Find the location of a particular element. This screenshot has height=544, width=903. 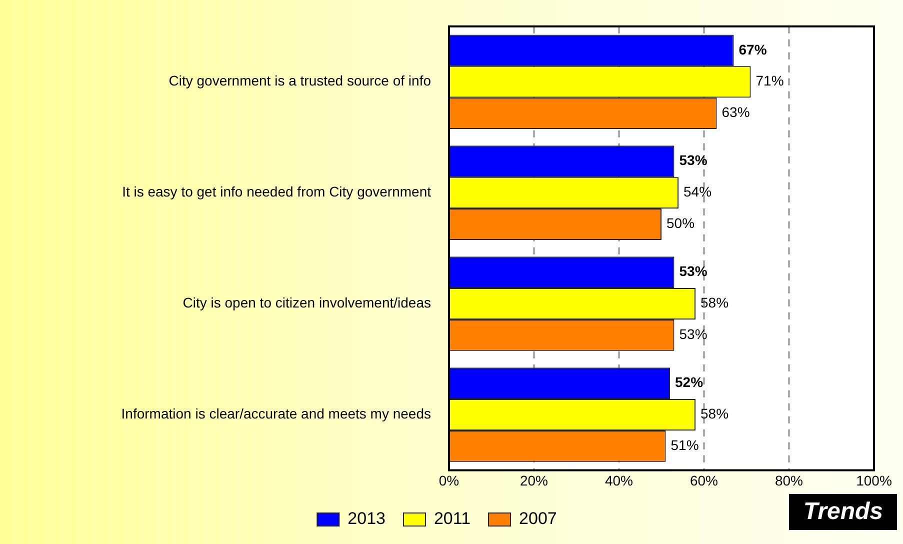

data-label: 67% is located at coordinates (753, 49).